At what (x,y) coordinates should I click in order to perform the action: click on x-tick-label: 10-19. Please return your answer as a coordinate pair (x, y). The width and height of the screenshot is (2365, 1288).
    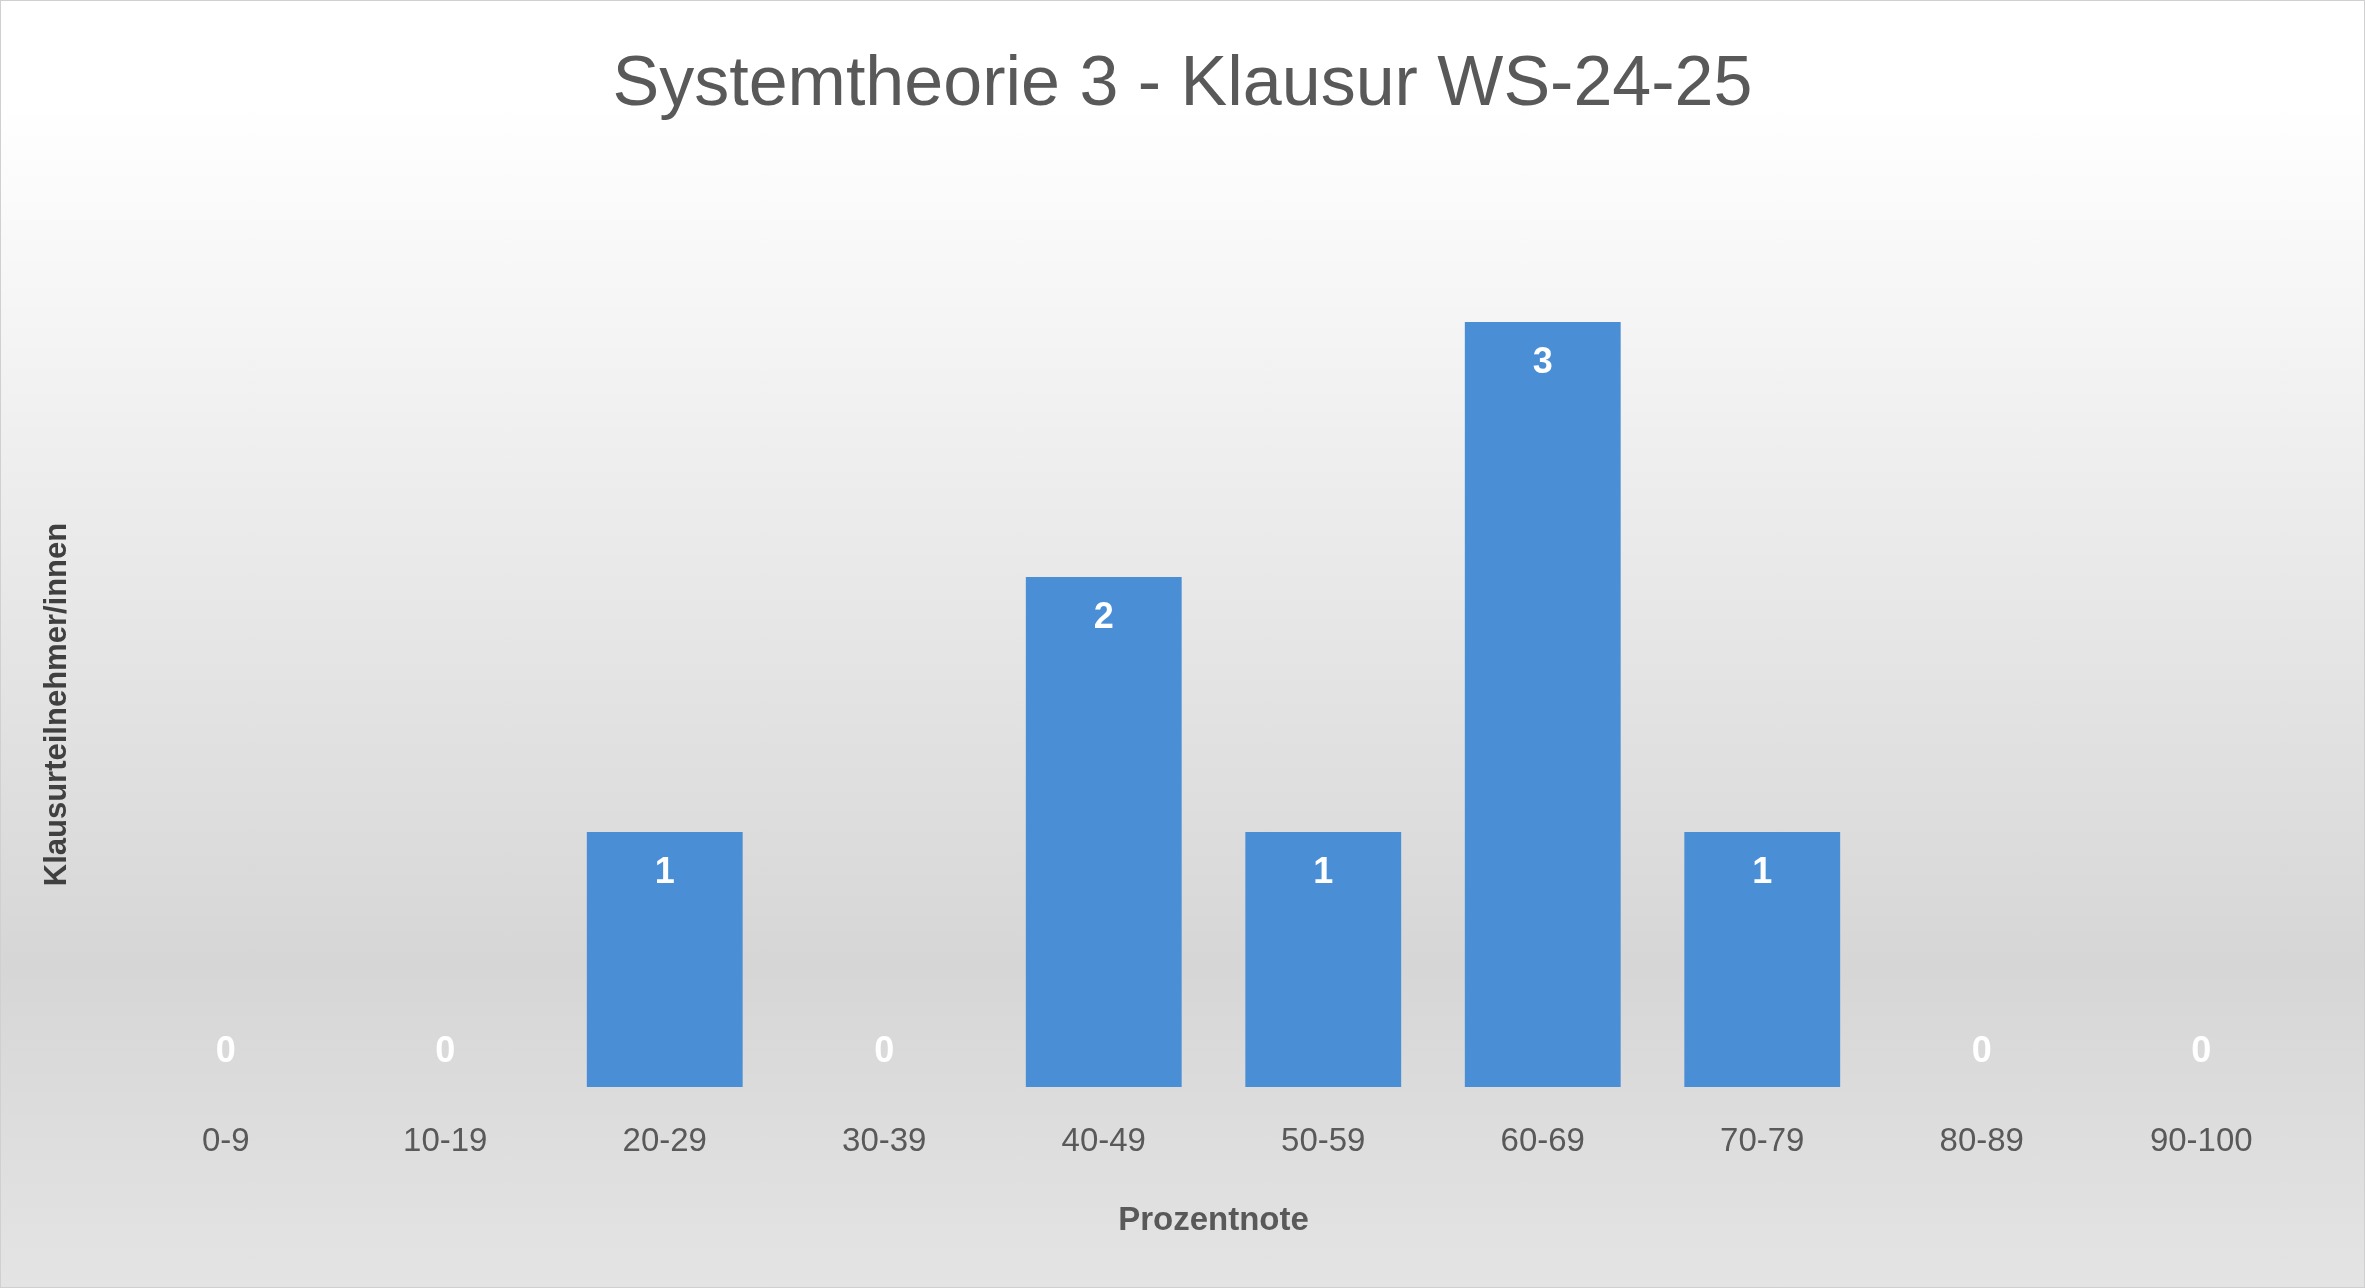
    Looking at the image, I should click on (445, 1139).